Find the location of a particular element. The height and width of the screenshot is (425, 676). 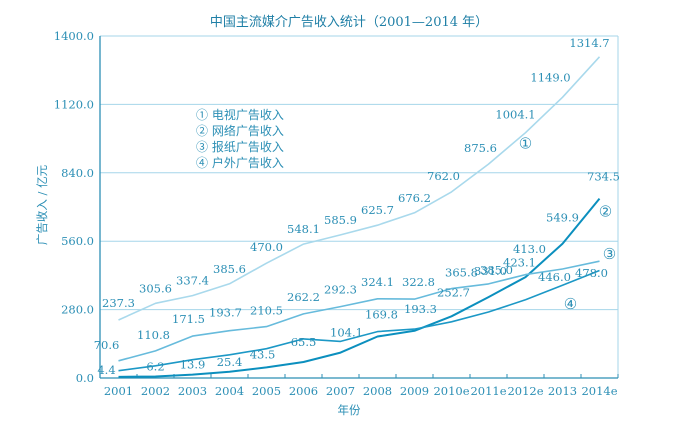

y-tick-label: 0.0 is located at coordinates (85, 378).